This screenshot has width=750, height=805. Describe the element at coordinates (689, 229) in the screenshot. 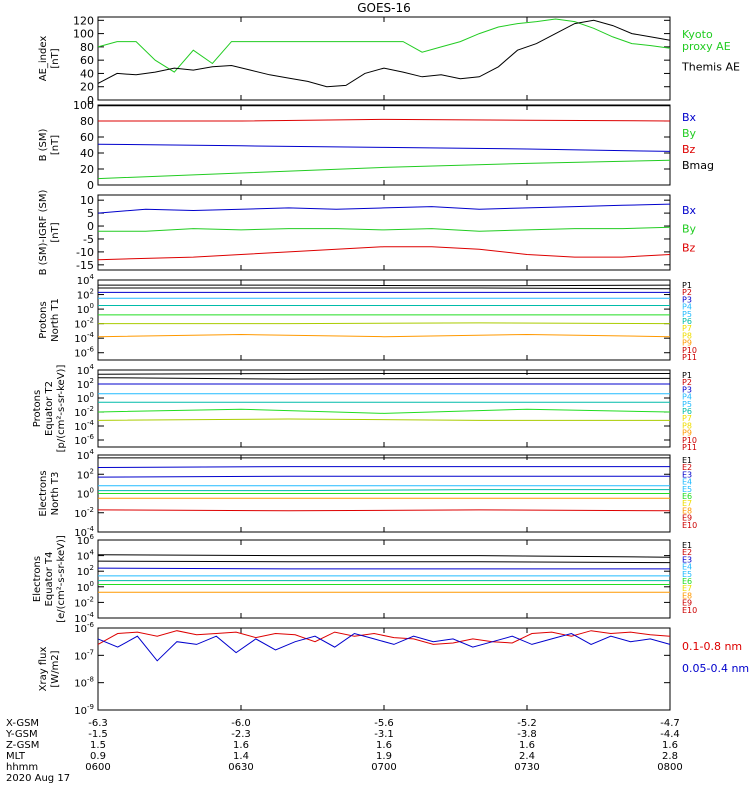

I see `legend-entry: By` at that location.